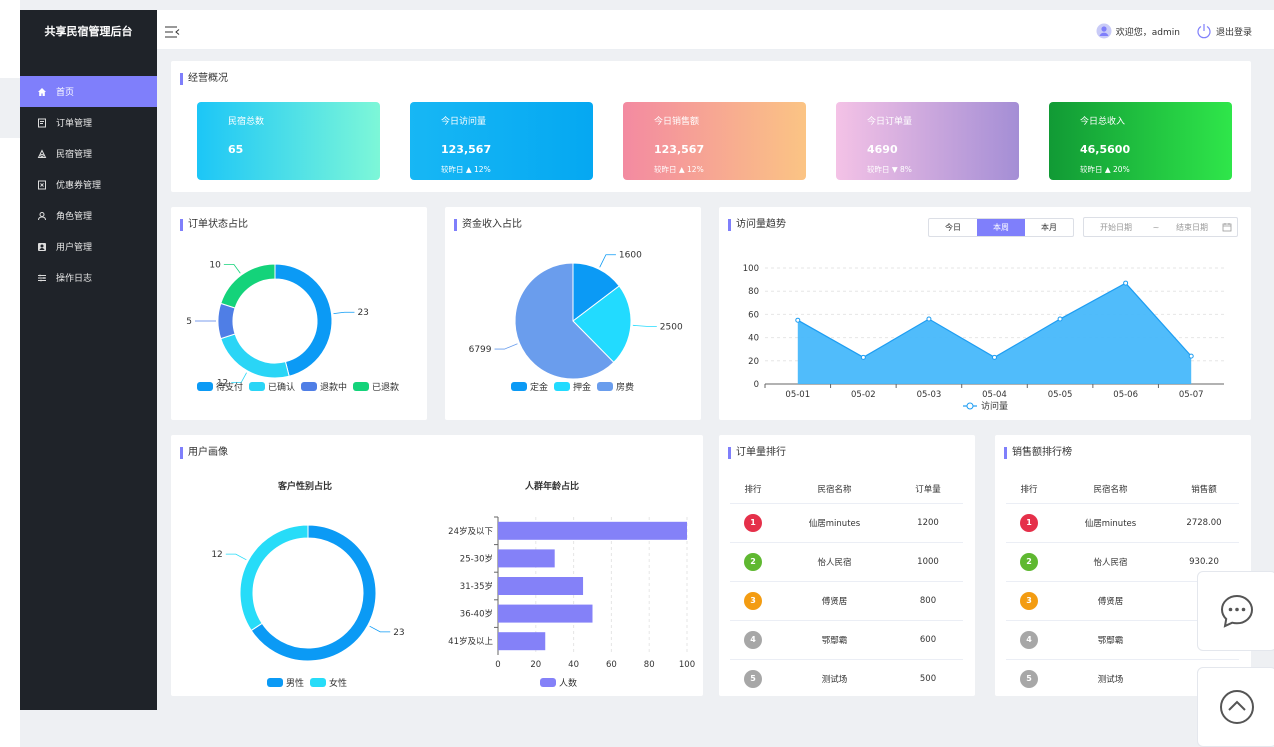 This screenshot has width=1274, height=747. What do you see at coordinates (1049, 227) in the screenshot?
I see `tab-month: 本月` at bounding box center [1049, 227].